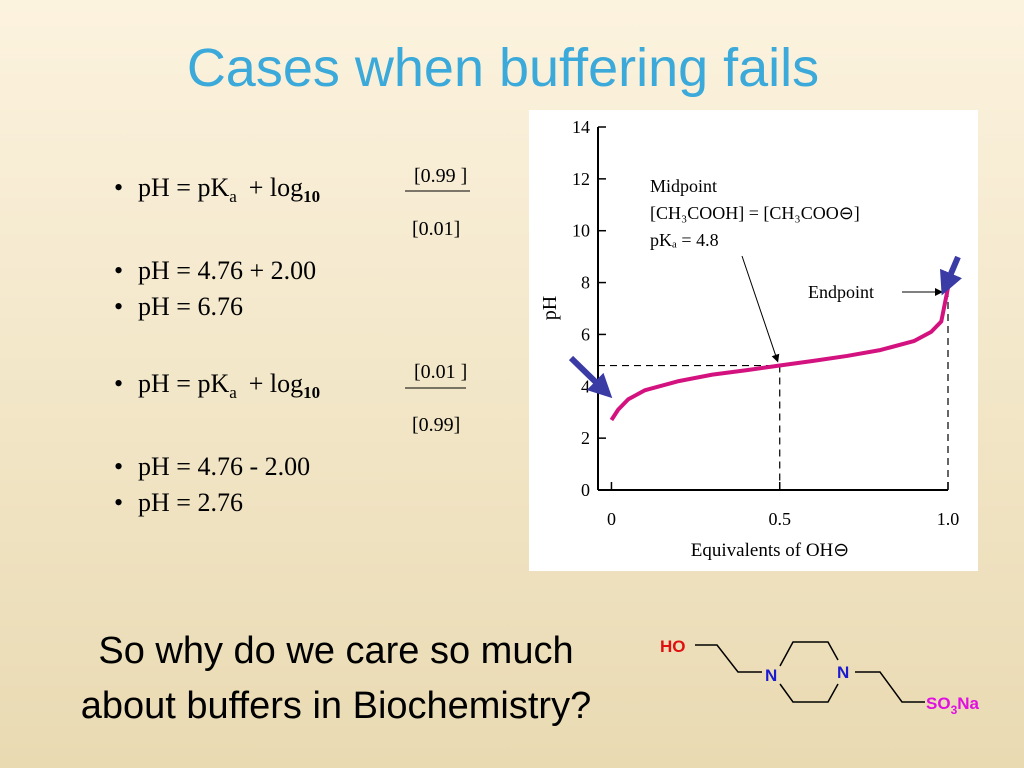 Image resolution: width=1024 pixels, height=768 pixels. I want to click on annotation: pKₐ = 4.8, so click(684, 240).